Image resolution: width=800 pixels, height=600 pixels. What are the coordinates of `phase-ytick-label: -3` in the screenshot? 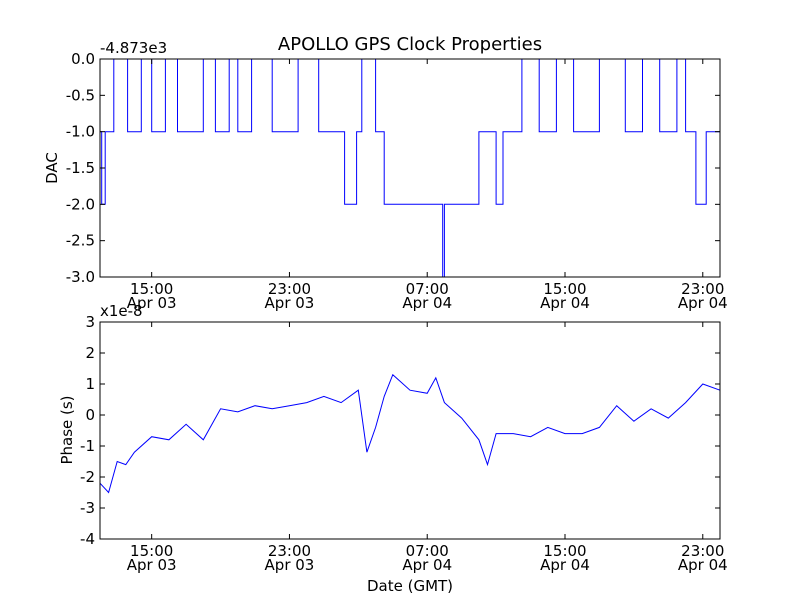 It's located at (87, 508).